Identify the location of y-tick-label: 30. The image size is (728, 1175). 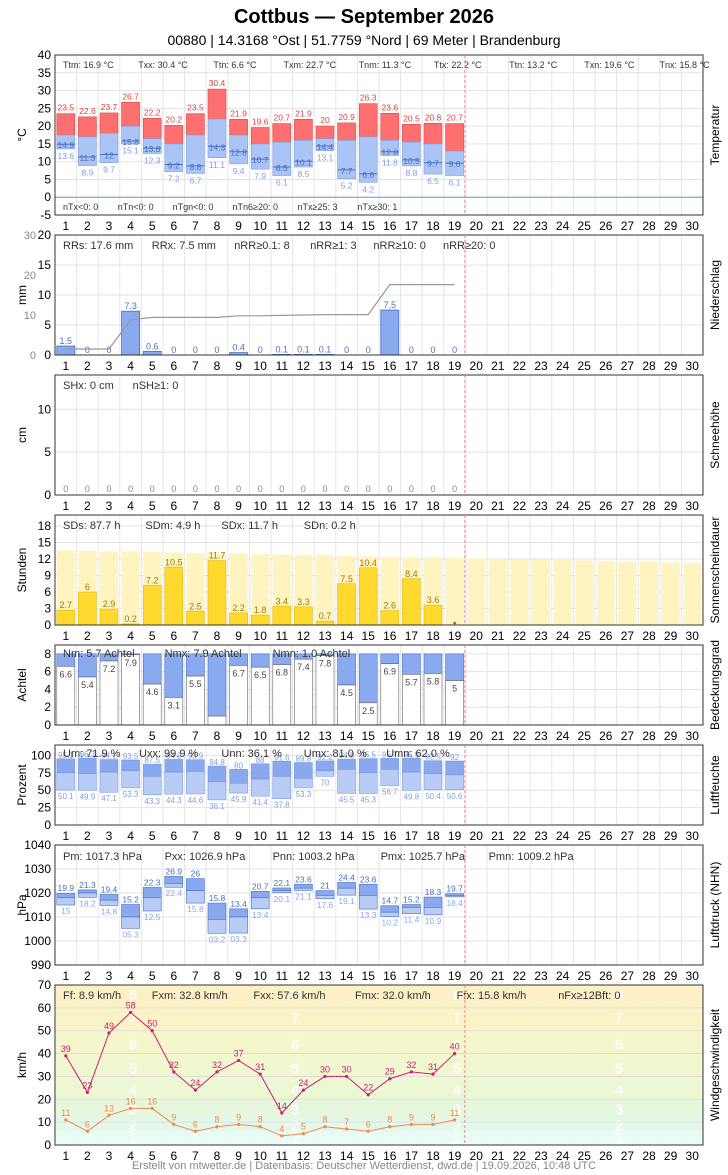
(45, 1076).